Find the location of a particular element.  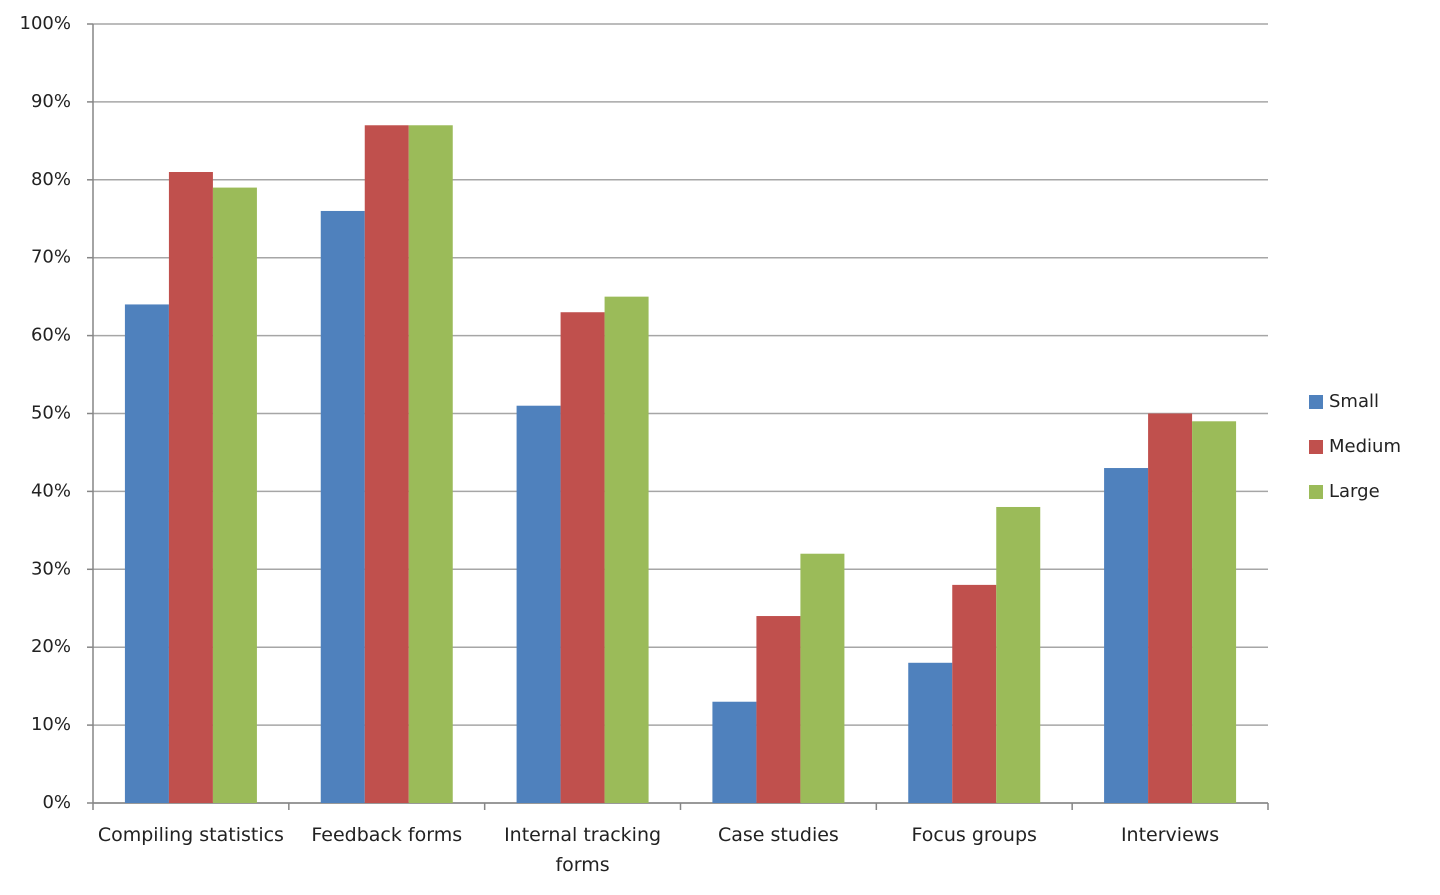

y-tick-label: 0% is located at coordinates (56, 802).